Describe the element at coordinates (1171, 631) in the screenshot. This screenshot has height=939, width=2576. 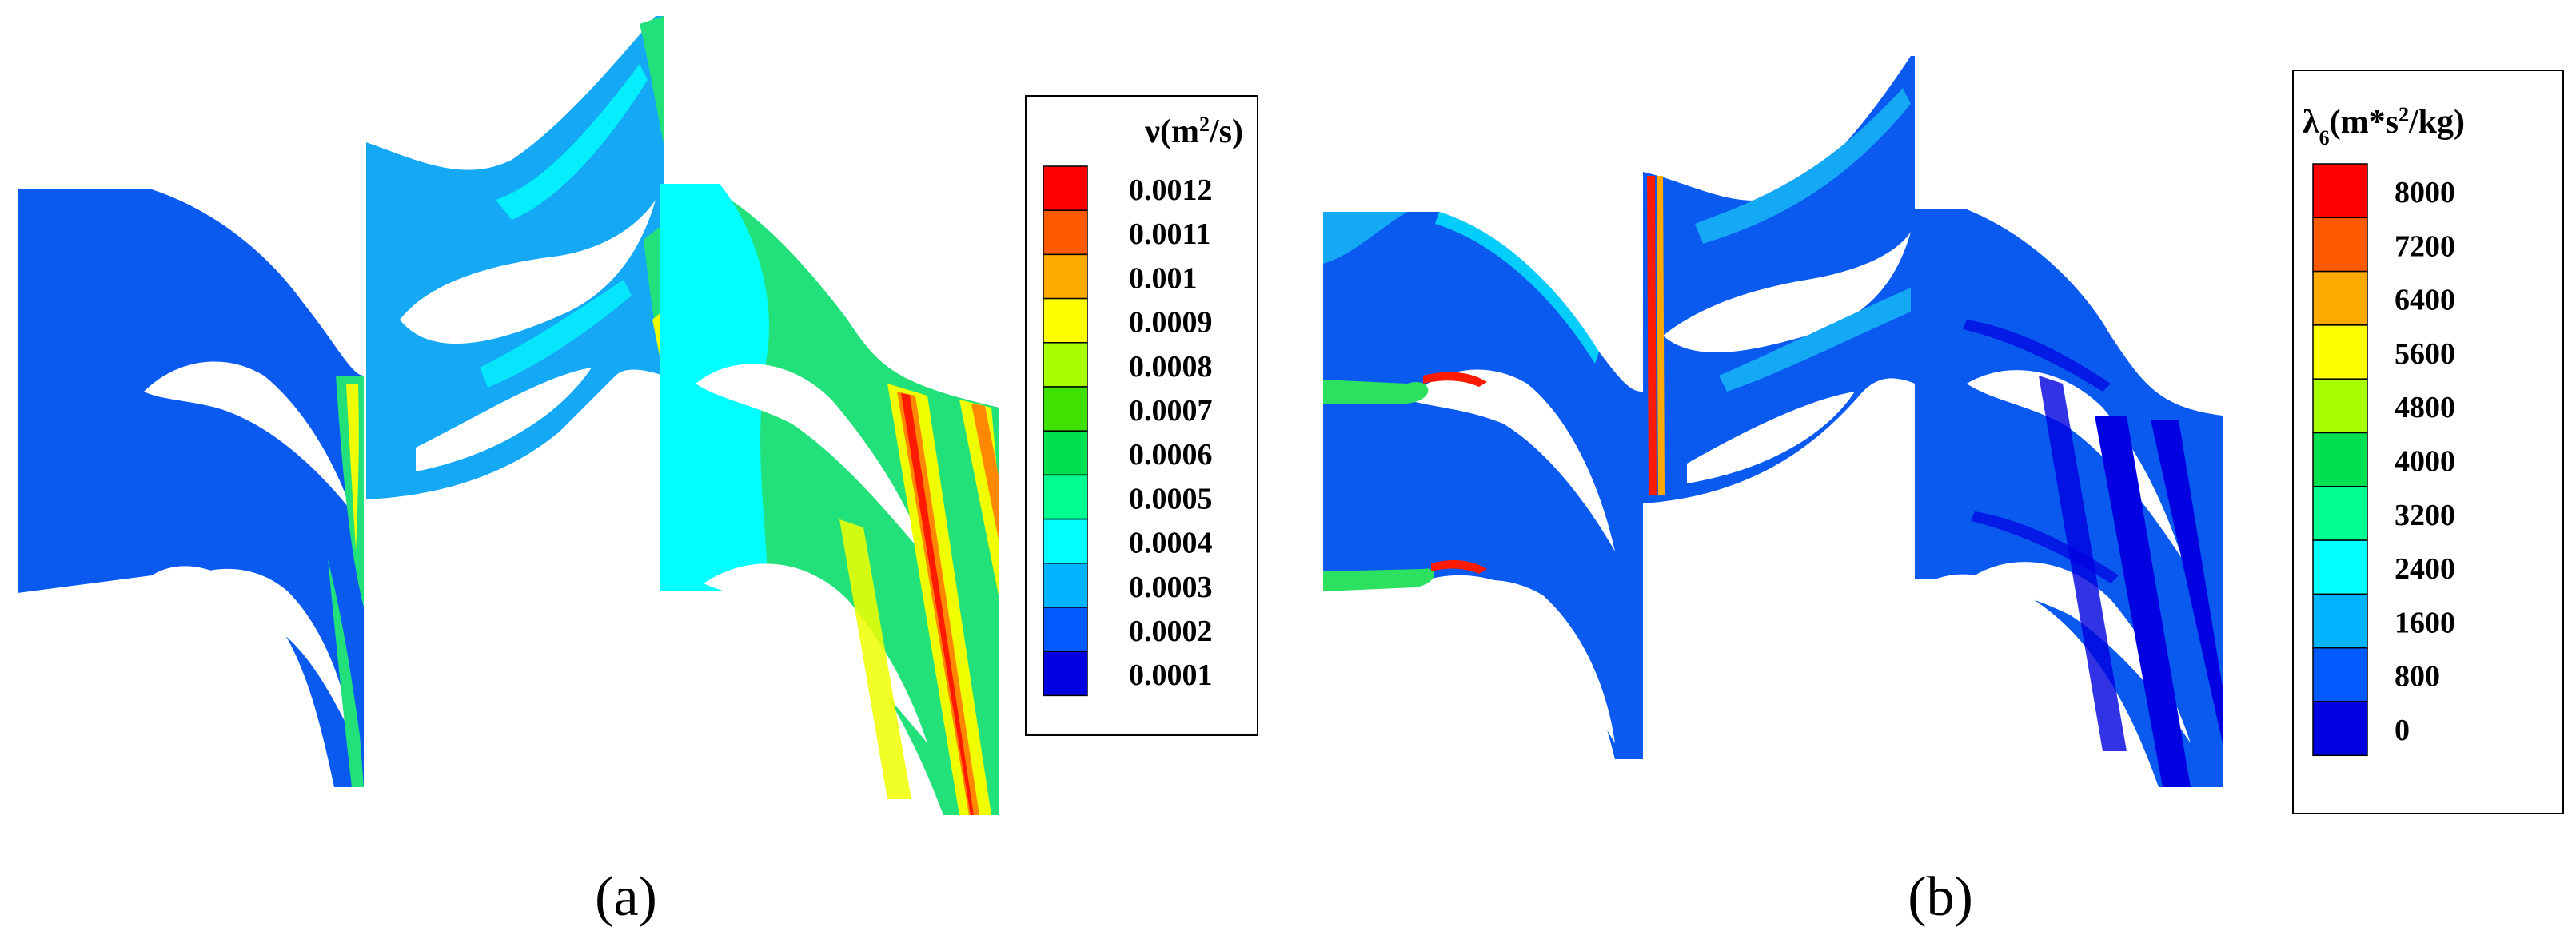
I see `legend-tick-label: 0.0002` at that location.